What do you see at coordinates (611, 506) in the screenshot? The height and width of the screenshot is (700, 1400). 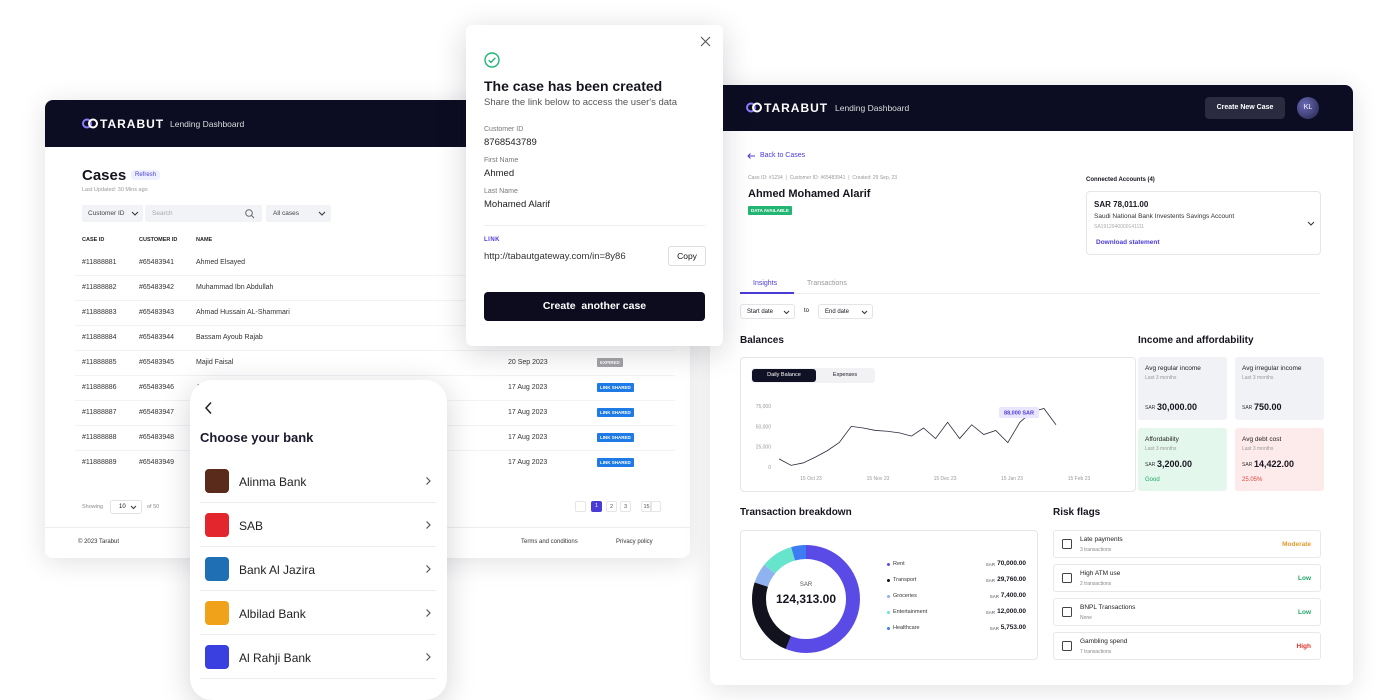 I see `page-button: 2` at bounding box center [611, 506].